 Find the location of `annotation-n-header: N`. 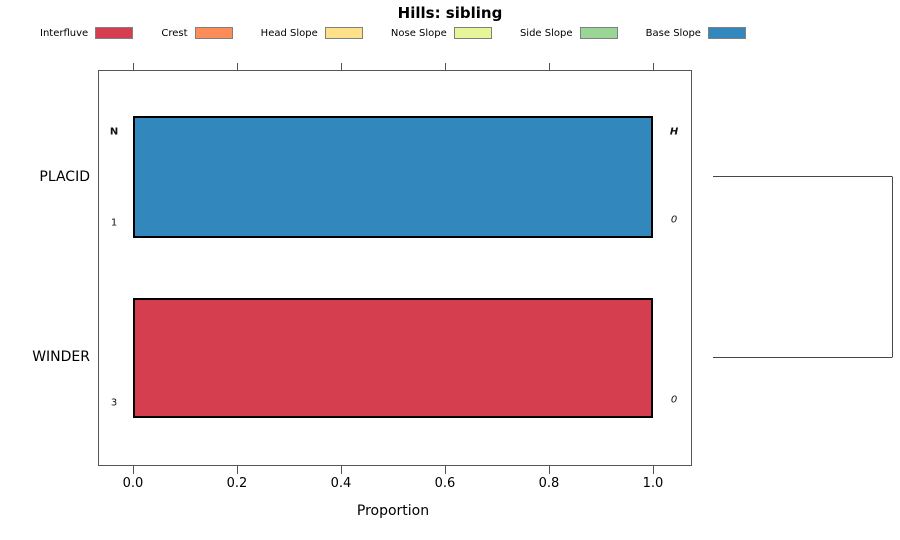

annotation-n-header: N is located at coordinates (114, 132).